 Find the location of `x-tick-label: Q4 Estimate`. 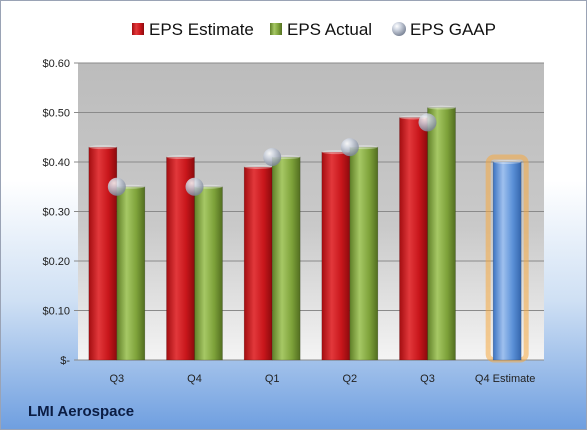

x-tick-label: Q4 Estimate is located at coordinates (505, 379).